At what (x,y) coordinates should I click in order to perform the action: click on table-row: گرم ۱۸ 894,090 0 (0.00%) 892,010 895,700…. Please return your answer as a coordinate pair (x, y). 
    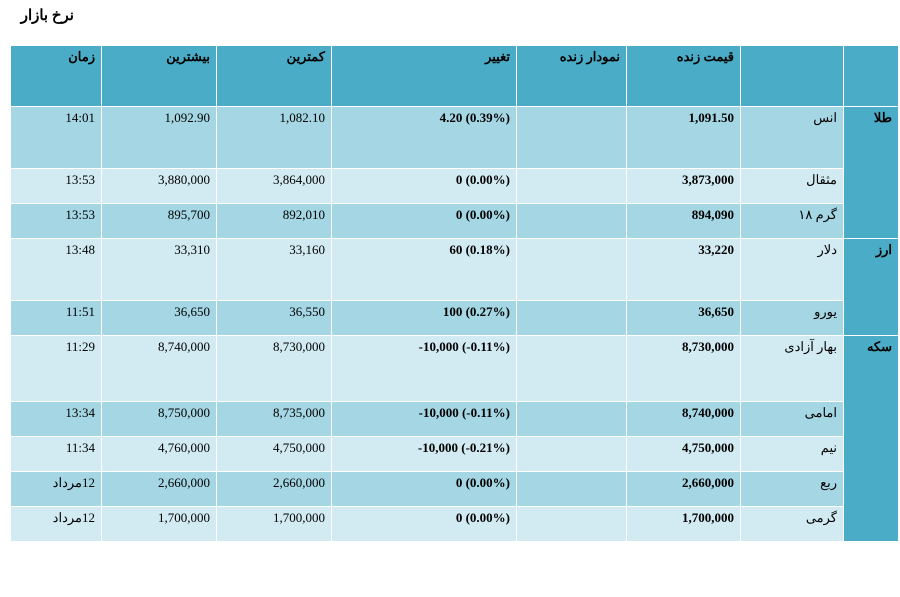
    Looking at the image, I should click on (454, 221).